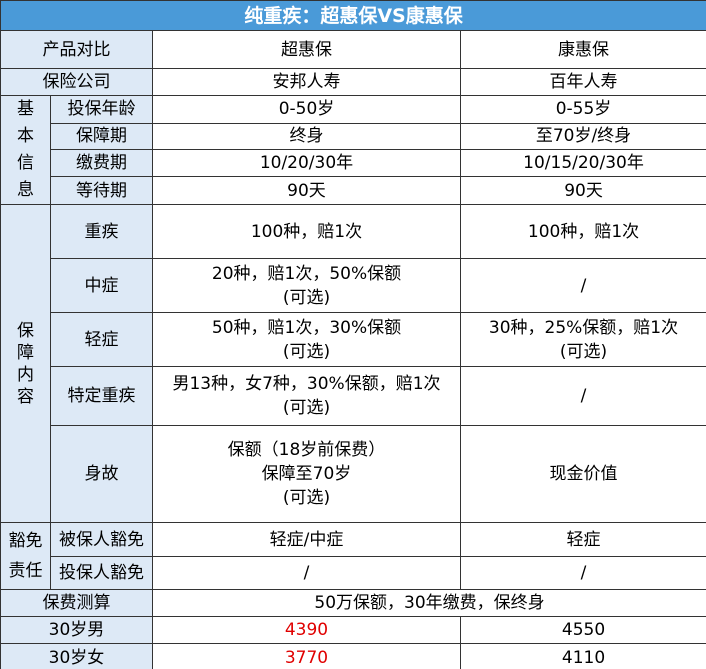  I want to click on group-label: 基本信息, so click(25, 149).